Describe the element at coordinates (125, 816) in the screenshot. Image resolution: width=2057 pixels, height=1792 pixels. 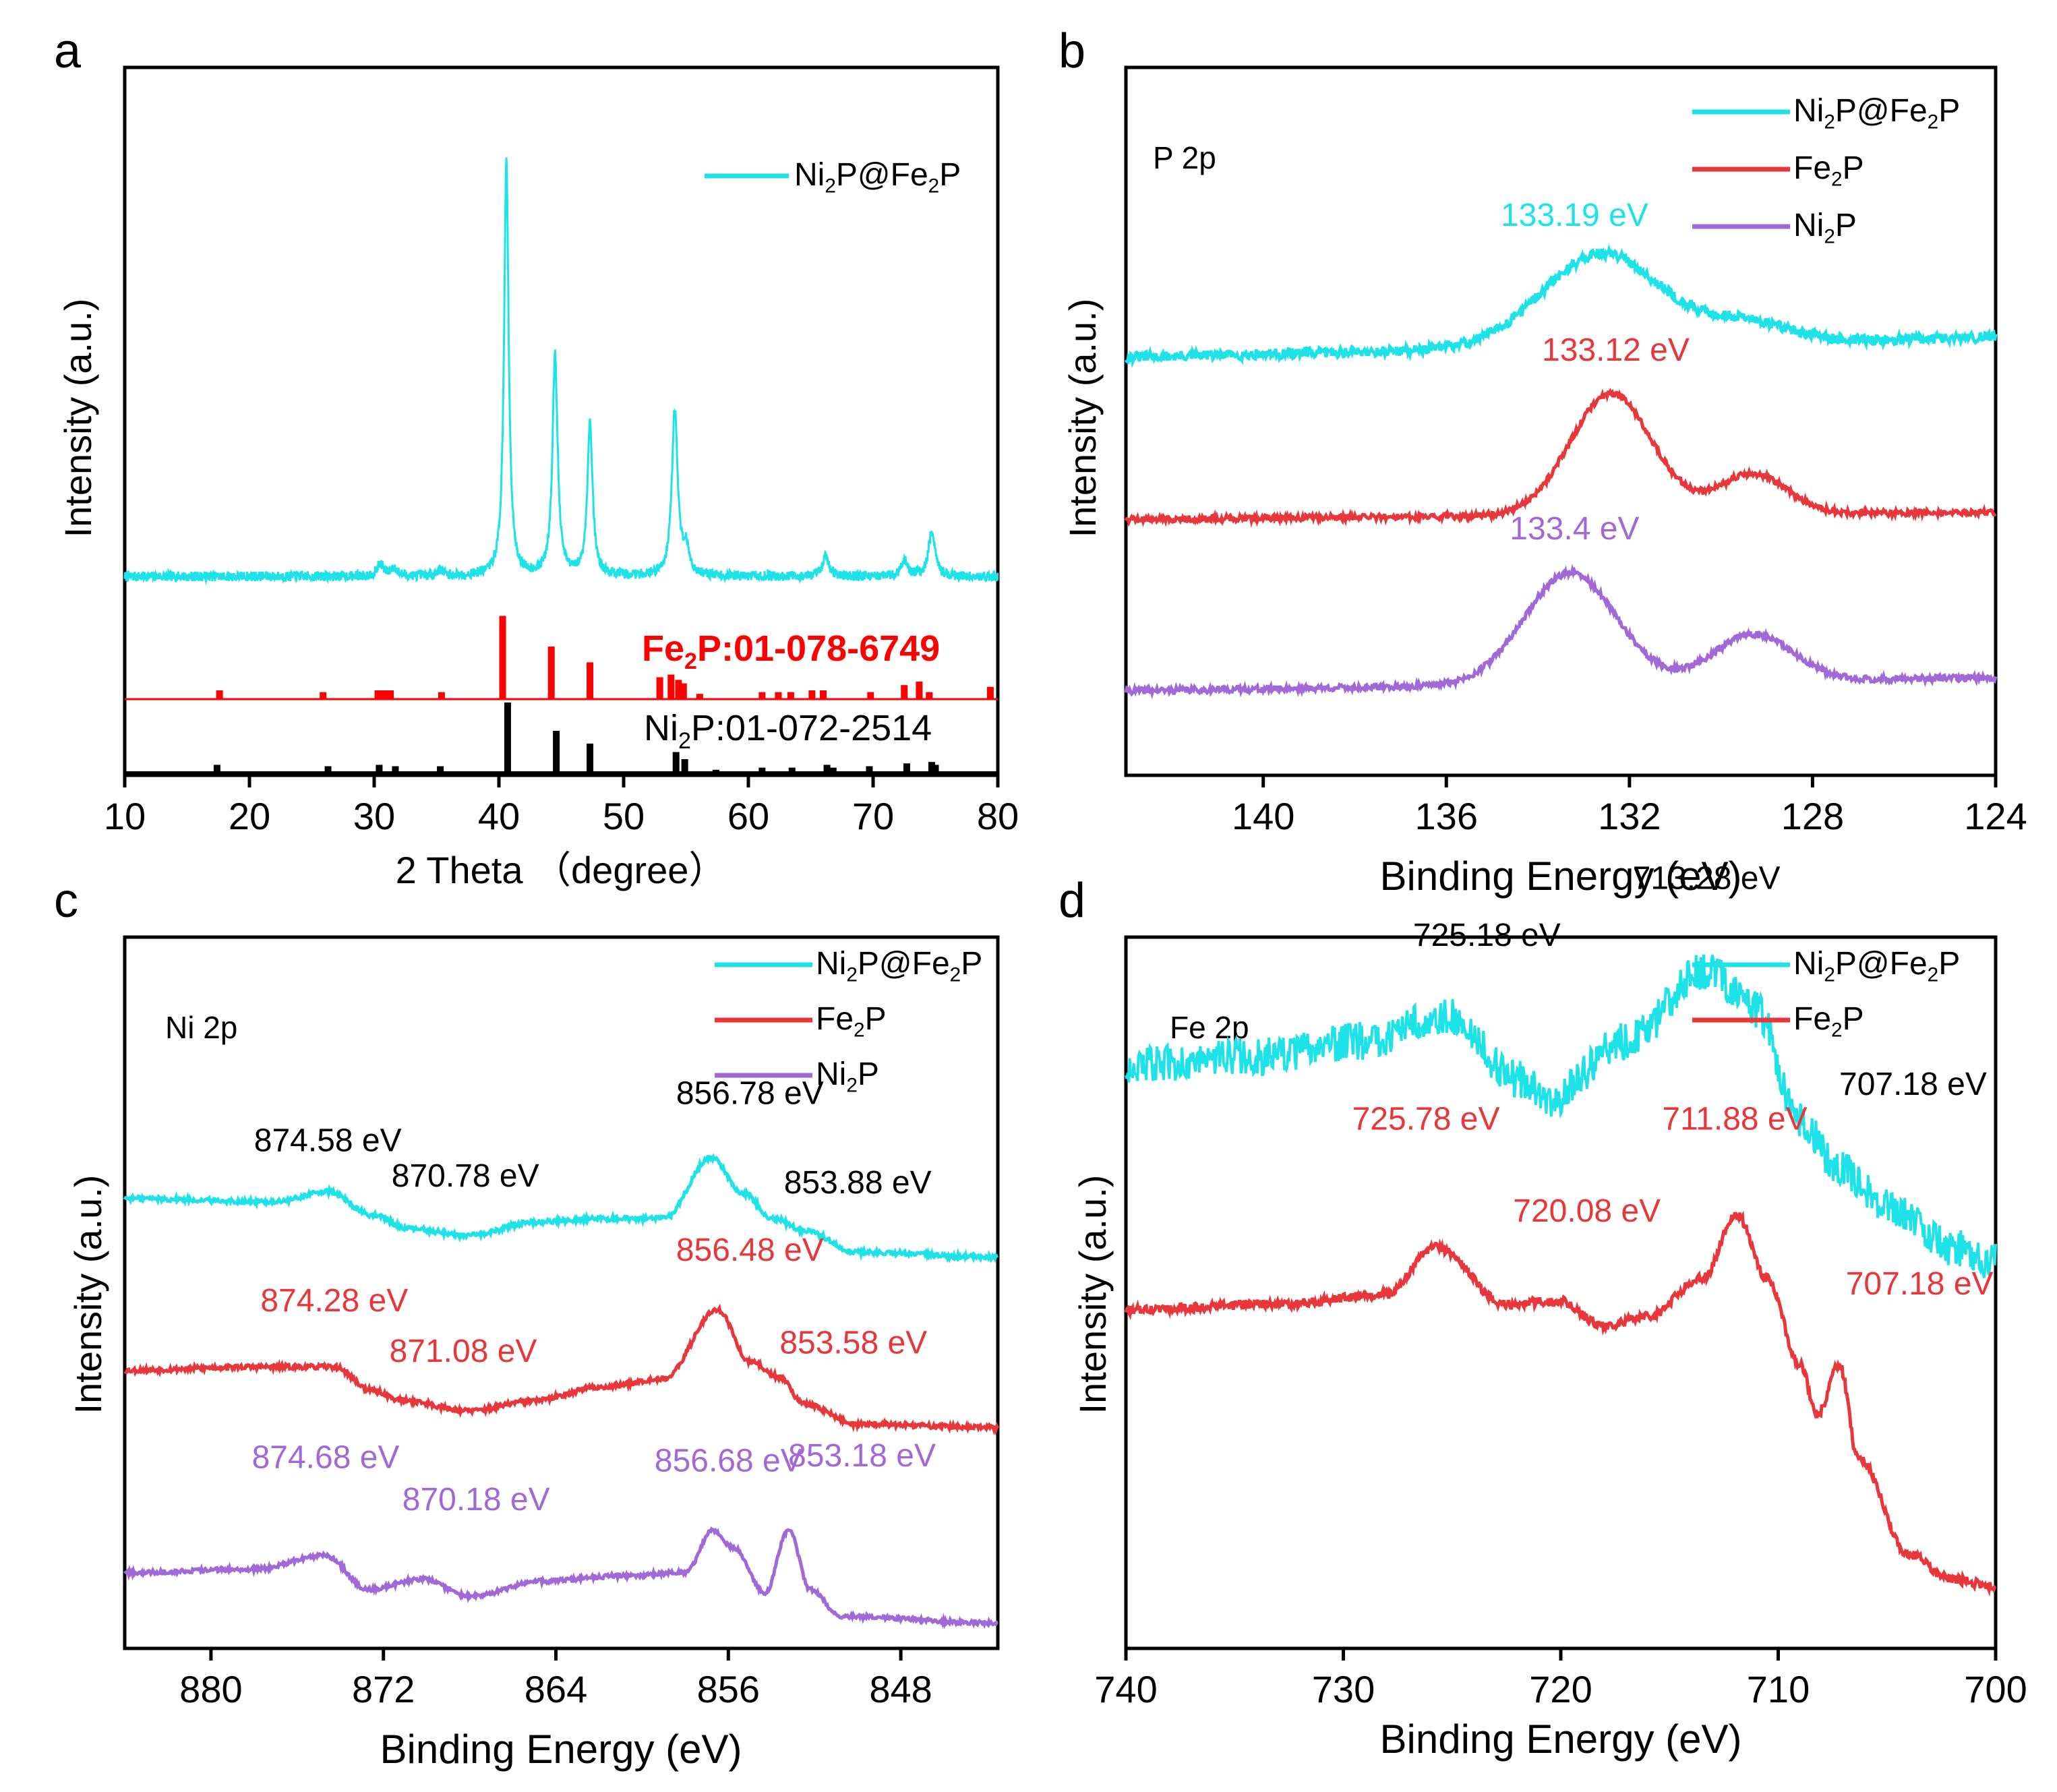
I see `x-tick-label-a-10: 10` at that location.